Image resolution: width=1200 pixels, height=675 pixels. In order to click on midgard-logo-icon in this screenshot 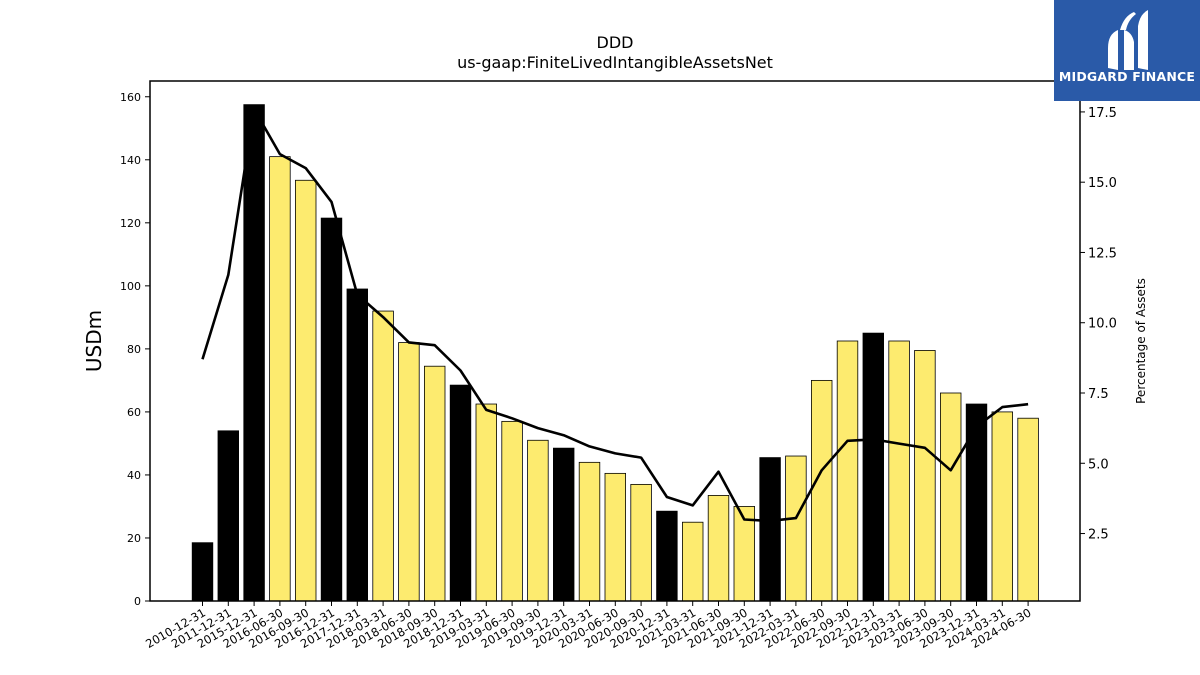, I will do `click(1128, 40)`.